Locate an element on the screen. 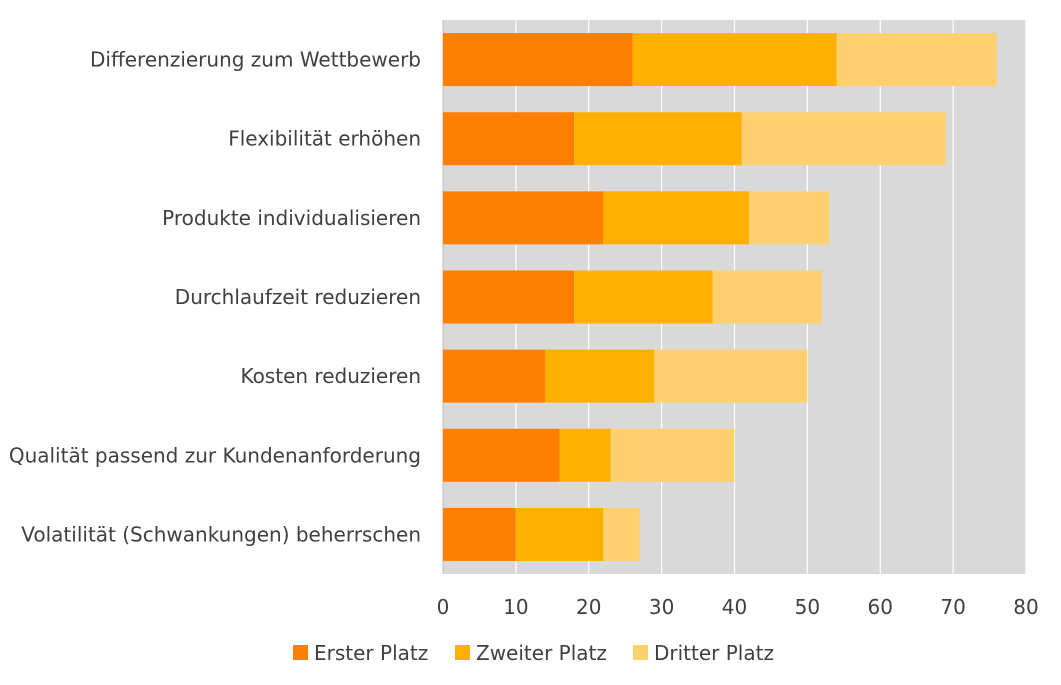  category-label: Differenzierung zum Wettbewerb is located at coordinates (255, 60).